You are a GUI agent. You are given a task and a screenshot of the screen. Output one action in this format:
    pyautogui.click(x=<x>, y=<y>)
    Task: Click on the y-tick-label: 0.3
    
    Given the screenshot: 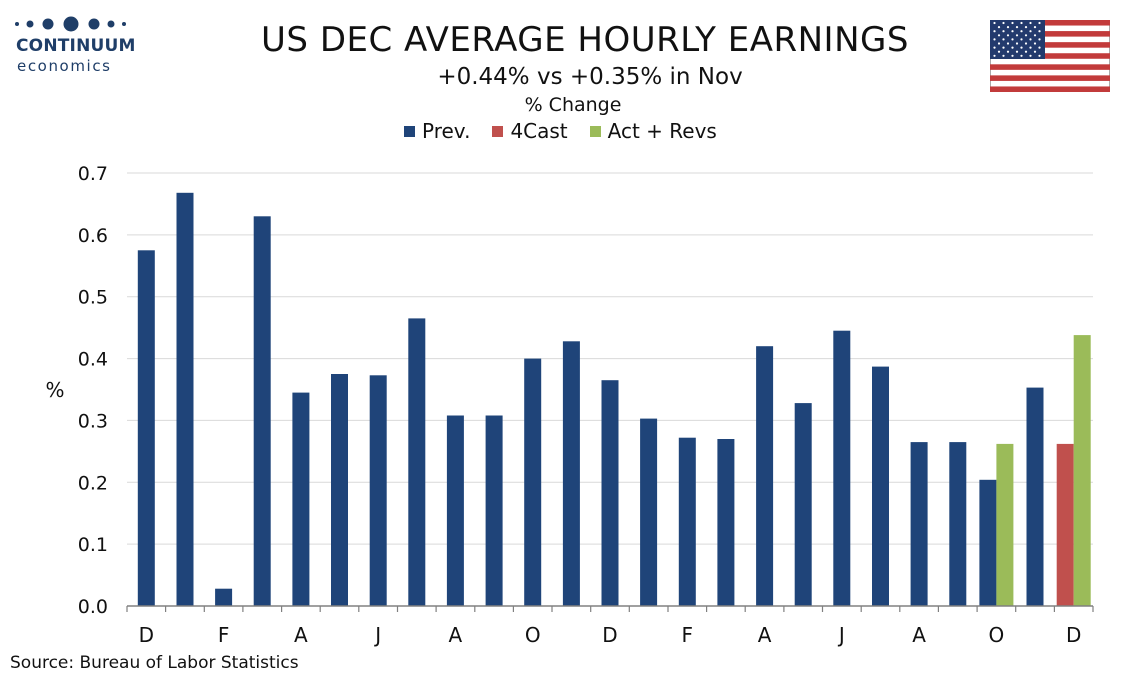 What is the action you would take?
    pyautogui.click(x=93, y=421)
    